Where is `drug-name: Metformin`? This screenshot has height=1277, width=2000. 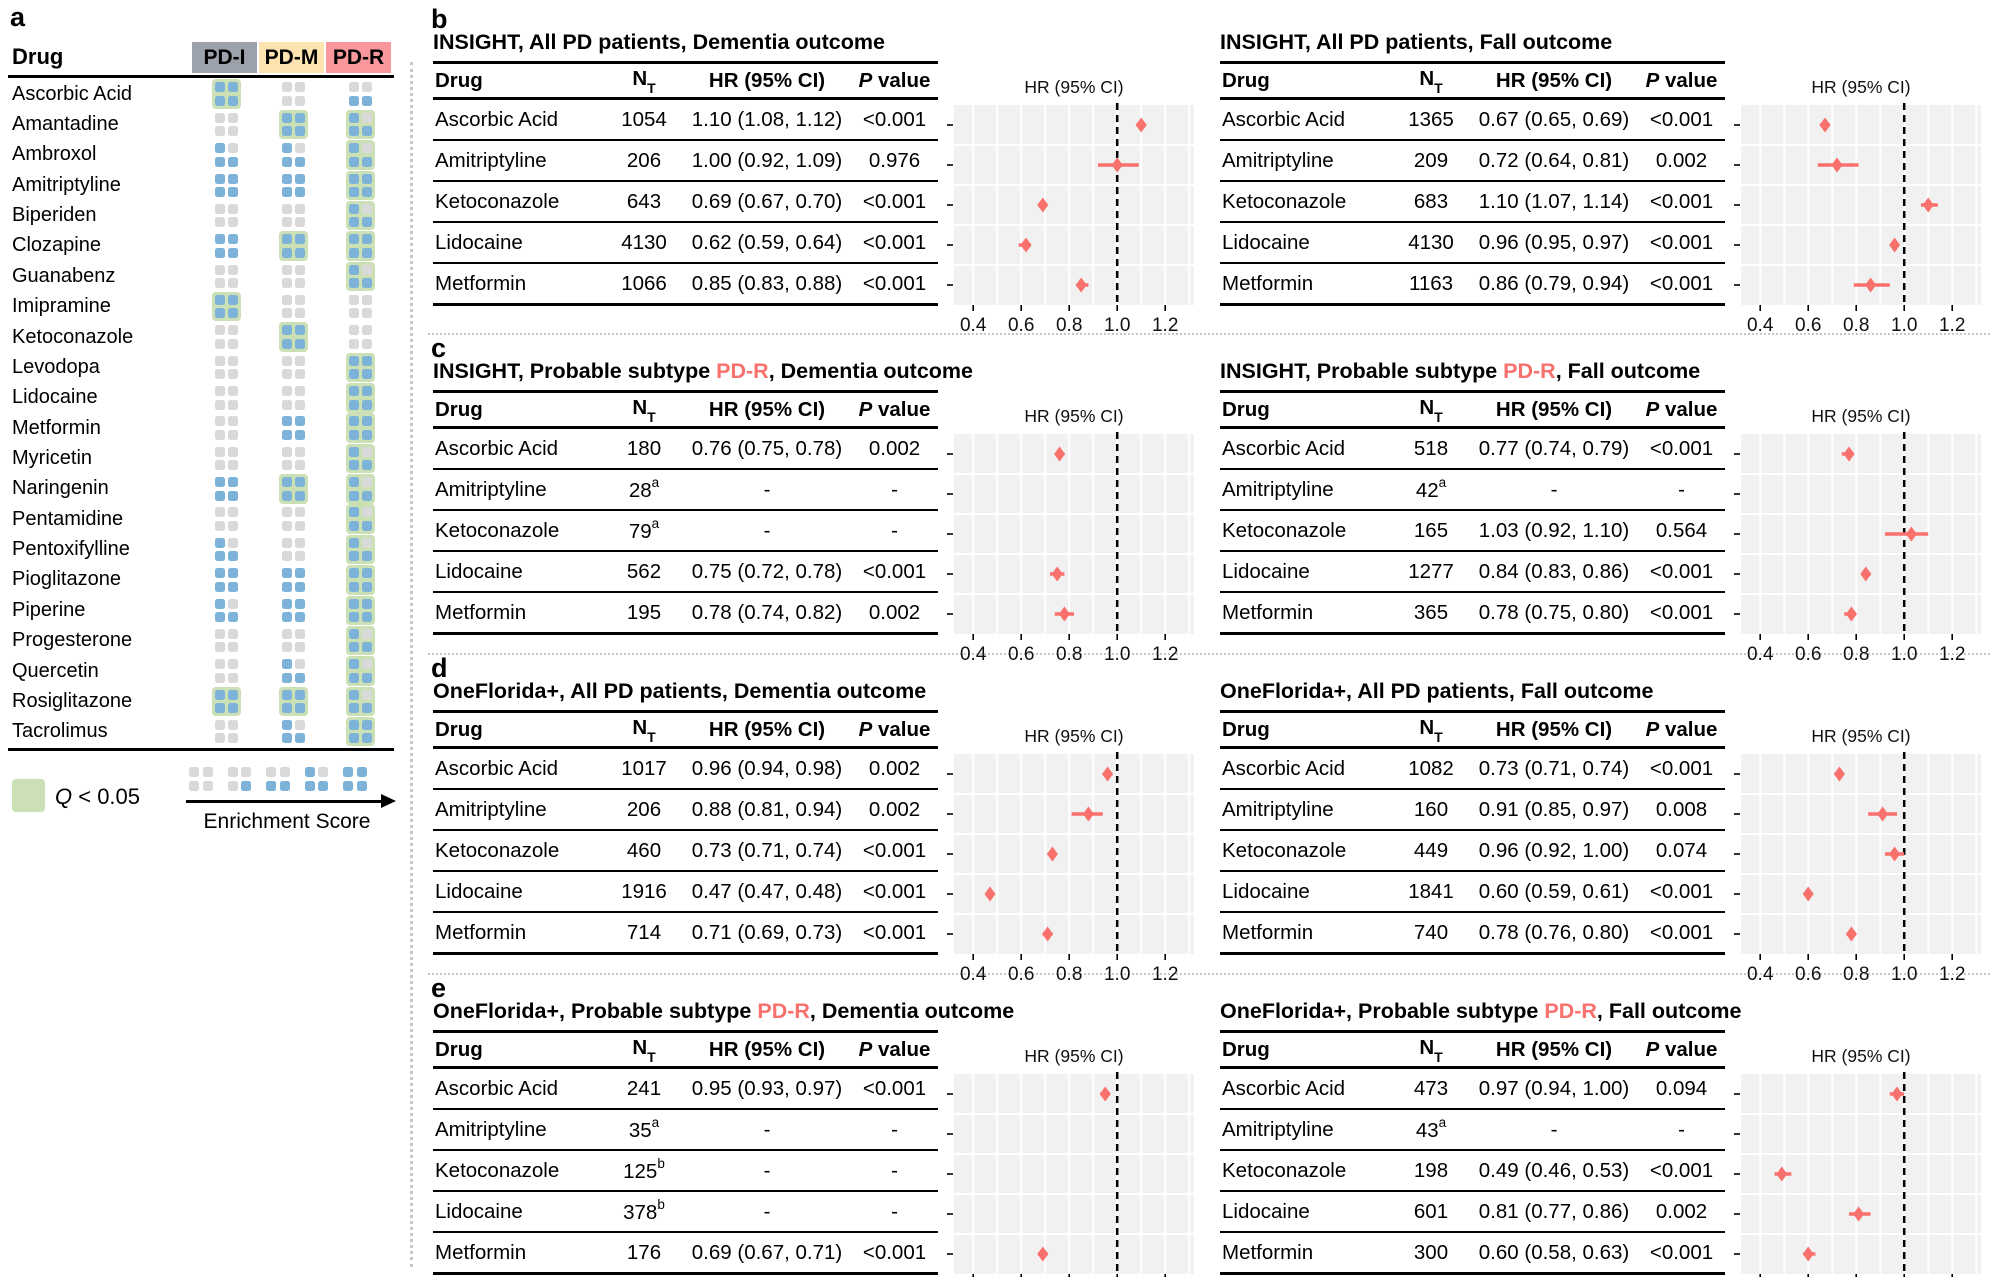
drug-name: Metformin is located at coordinates (56, 427).